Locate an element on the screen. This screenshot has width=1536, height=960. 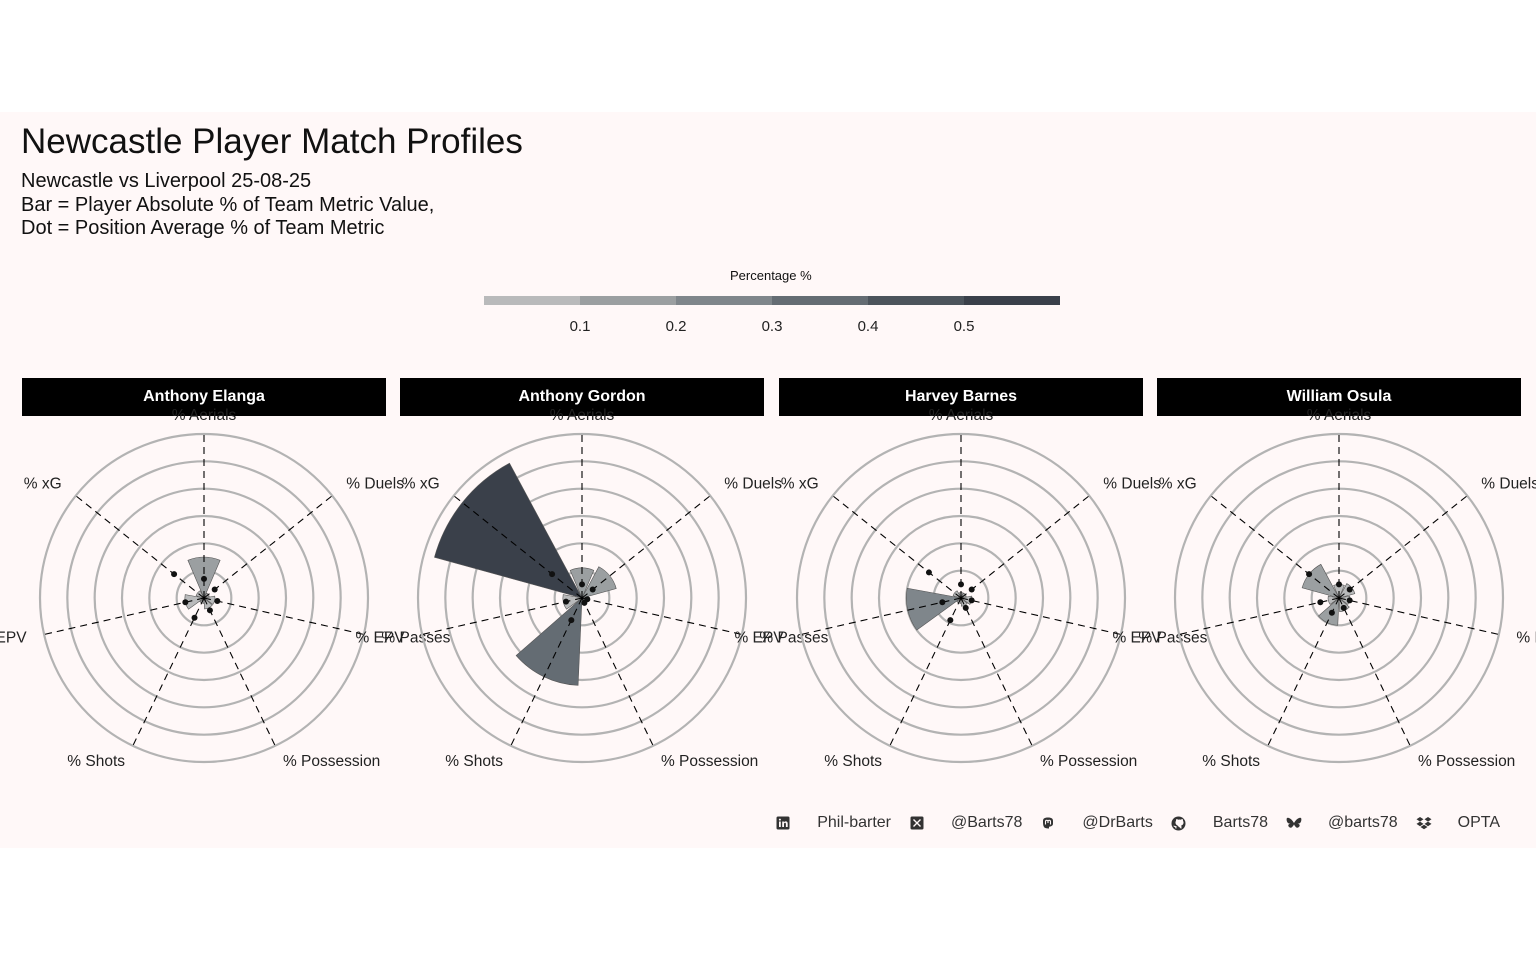
chart-title: Newcastle Player Match Profiles is located at coordinates (272, 141).